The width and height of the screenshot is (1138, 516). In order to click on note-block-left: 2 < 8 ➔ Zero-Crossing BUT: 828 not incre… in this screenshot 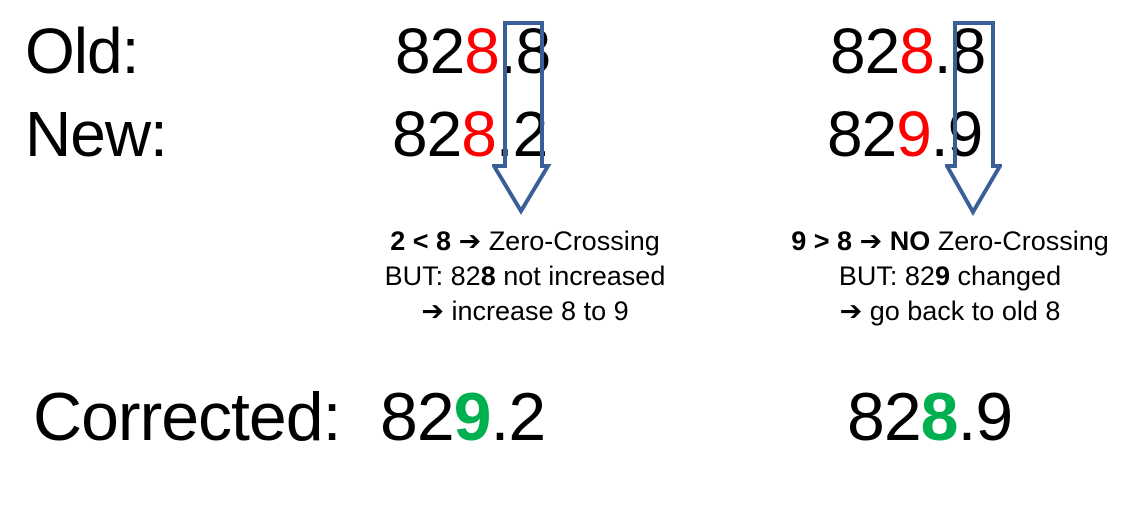, I will do `click(525, 276)`.